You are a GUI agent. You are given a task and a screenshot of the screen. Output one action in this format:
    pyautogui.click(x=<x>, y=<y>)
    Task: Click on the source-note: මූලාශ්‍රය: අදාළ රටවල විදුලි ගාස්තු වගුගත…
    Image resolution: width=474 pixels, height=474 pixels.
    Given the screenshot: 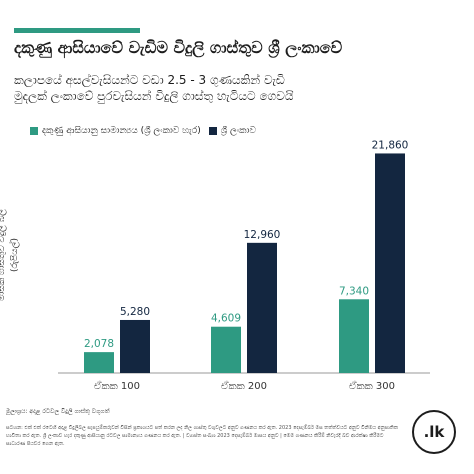 What is the action you would take?
    pyautogui.click(x=58, y=411)
    